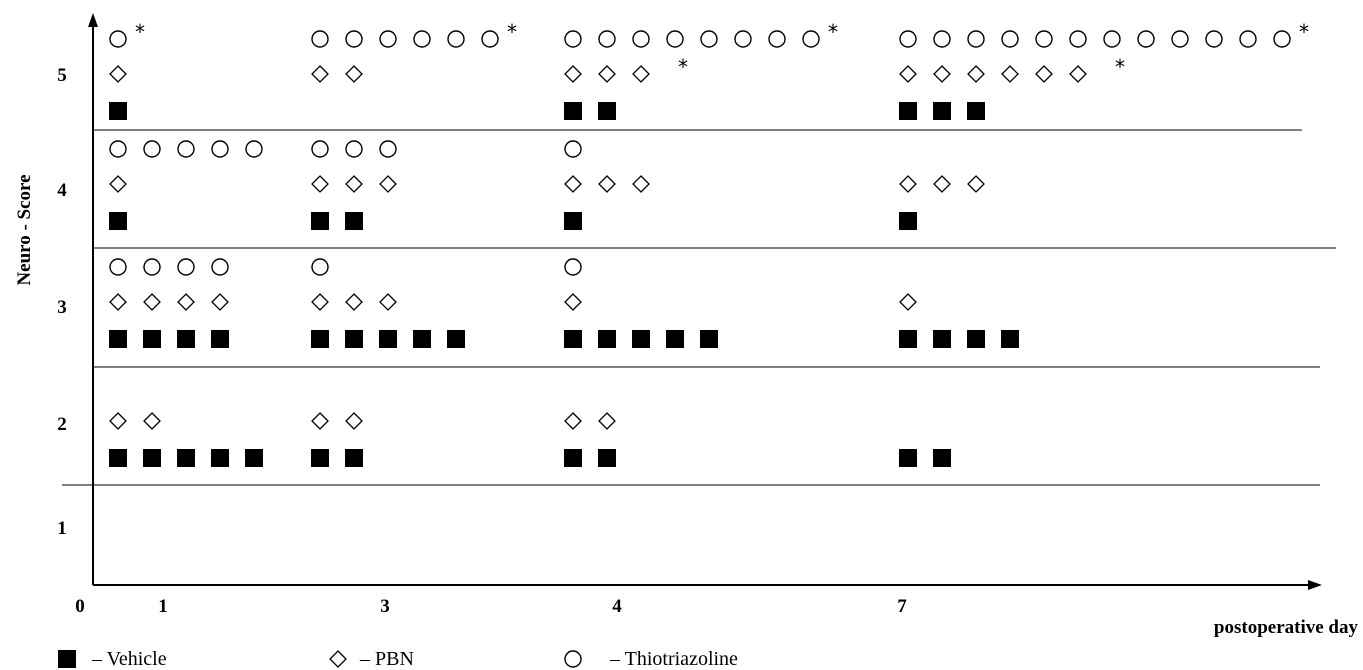 This screenshot has width=1363, height=670. I want to click on legend-diamond-icon, so click(338, 659).